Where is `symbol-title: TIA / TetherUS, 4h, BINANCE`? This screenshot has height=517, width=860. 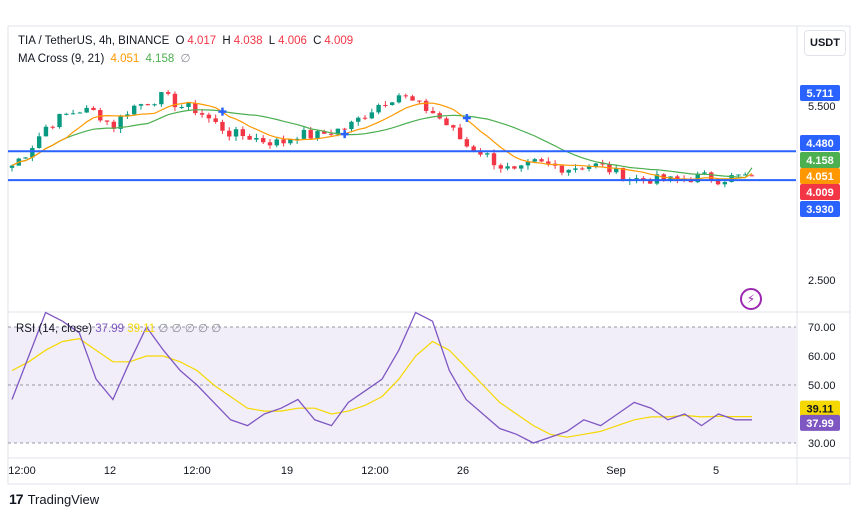
symbol-title: TIA / TetherUS, 4h, BINANCE is located at coordinates (94, 41).